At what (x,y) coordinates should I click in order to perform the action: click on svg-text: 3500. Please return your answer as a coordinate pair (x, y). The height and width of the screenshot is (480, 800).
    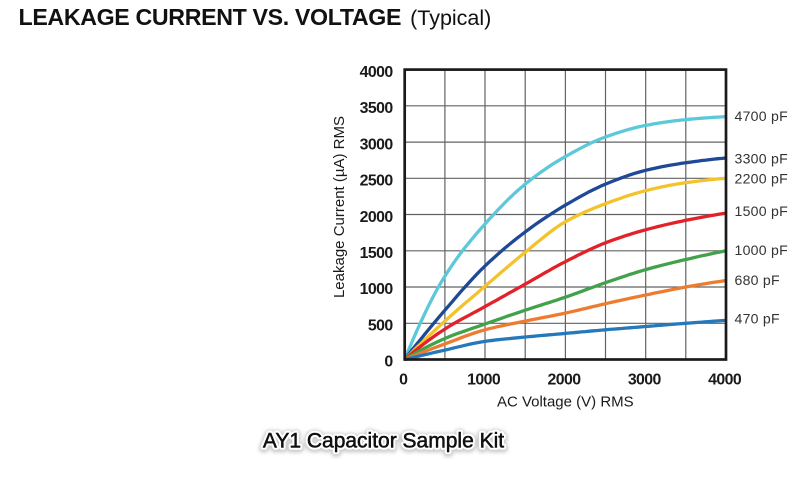
    Looking at the image, I should click on (377, 108).